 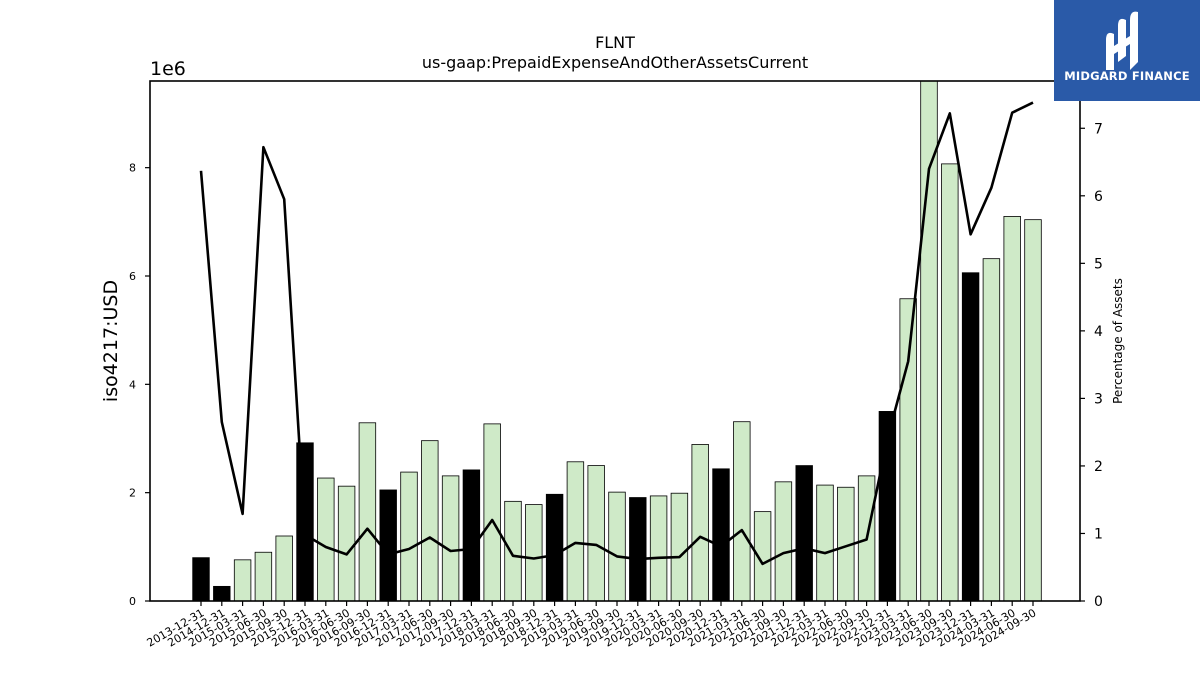 I want to click on y2-axis-label: Percentage of Assets, so click(x=1118, y=341).